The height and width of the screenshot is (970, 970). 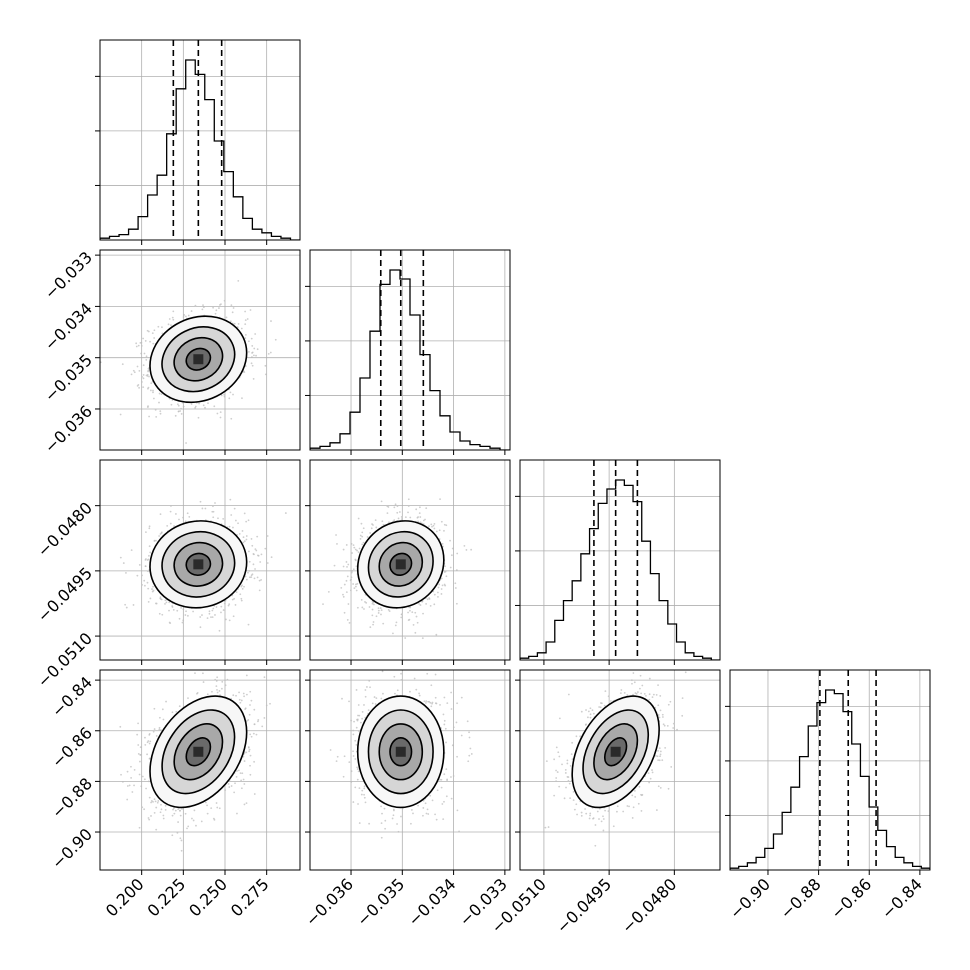 What do you see at coordinates (68, 377) in the screenshot?
I see `y-tick-label: −0.035` at bounding box center [68, 377].